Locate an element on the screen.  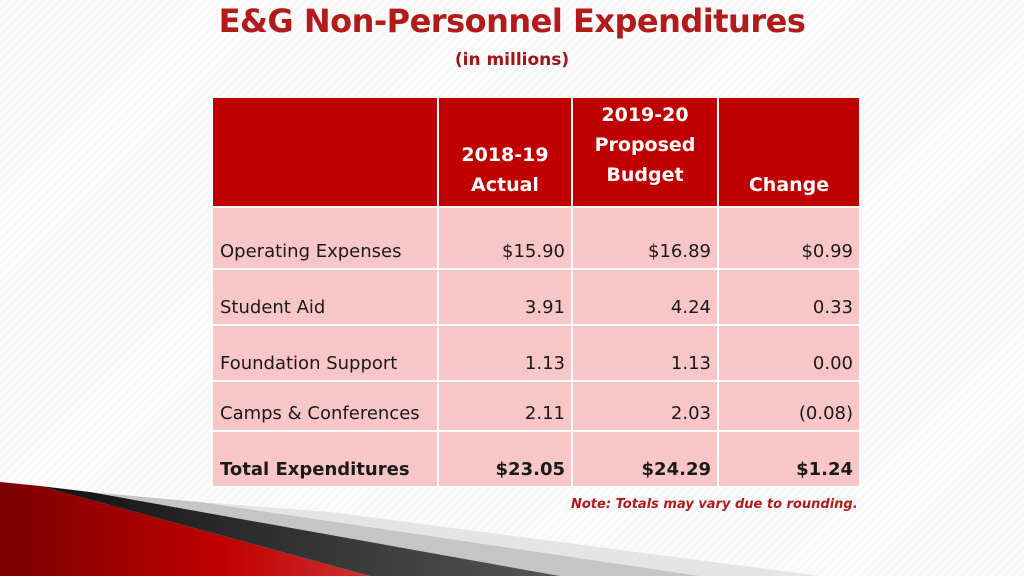
cell-proposed: 2.03 is located at coordinates (645, 406).